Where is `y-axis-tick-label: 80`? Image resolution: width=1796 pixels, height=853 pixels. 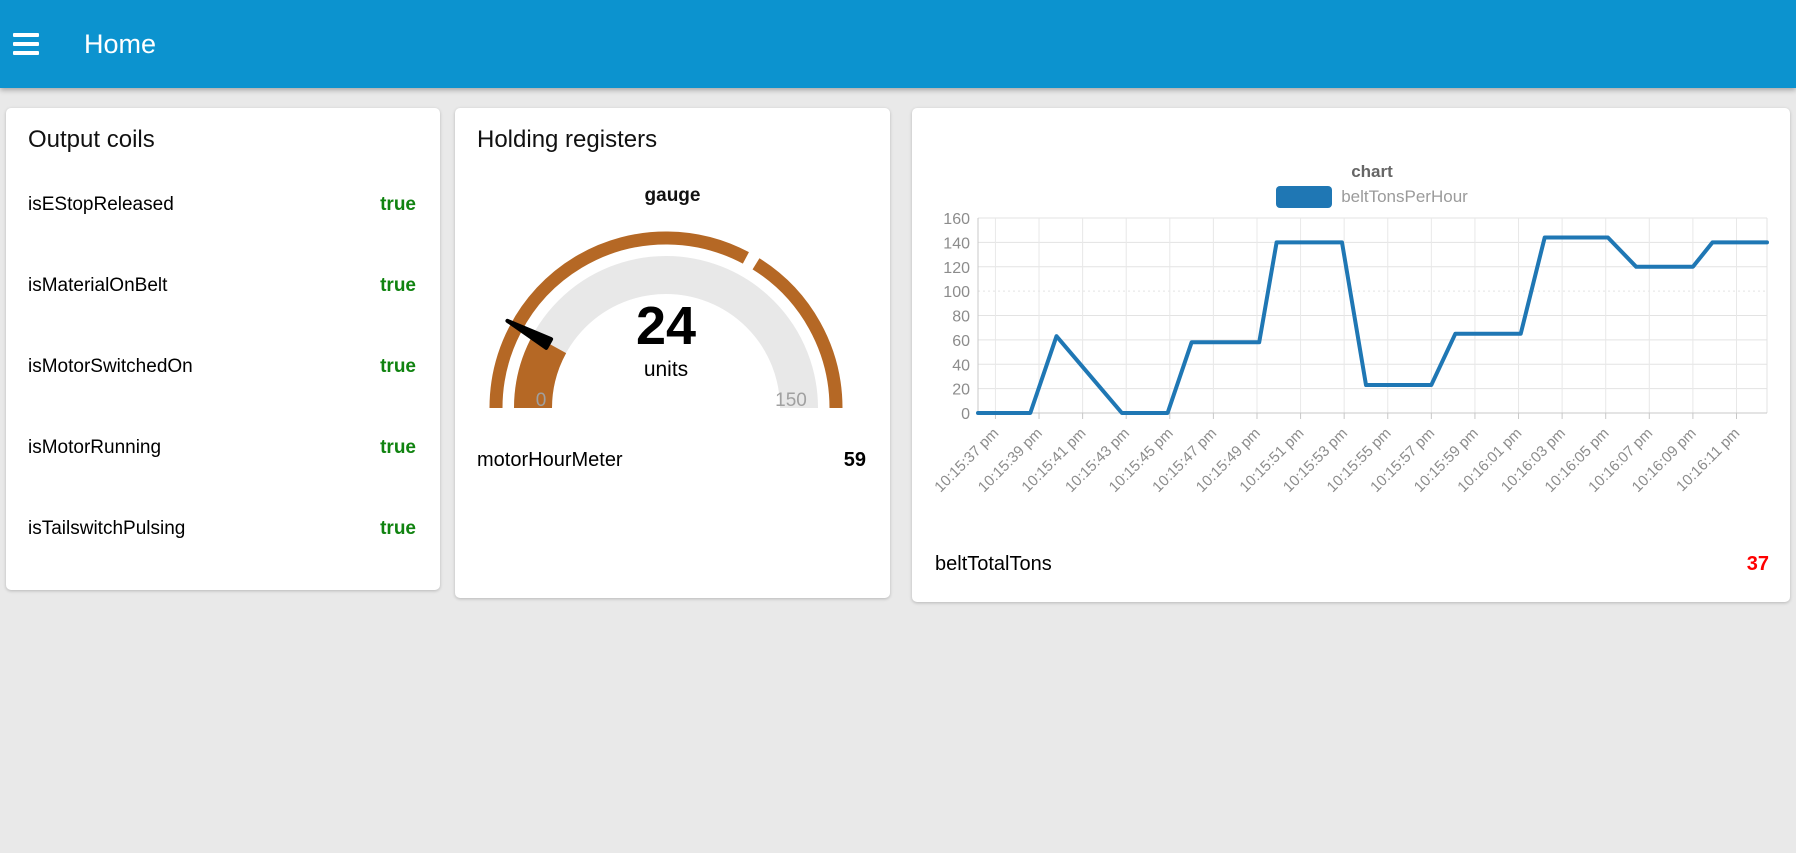 y-axis-tick-label: 80 is located at coordinates (961, 317).